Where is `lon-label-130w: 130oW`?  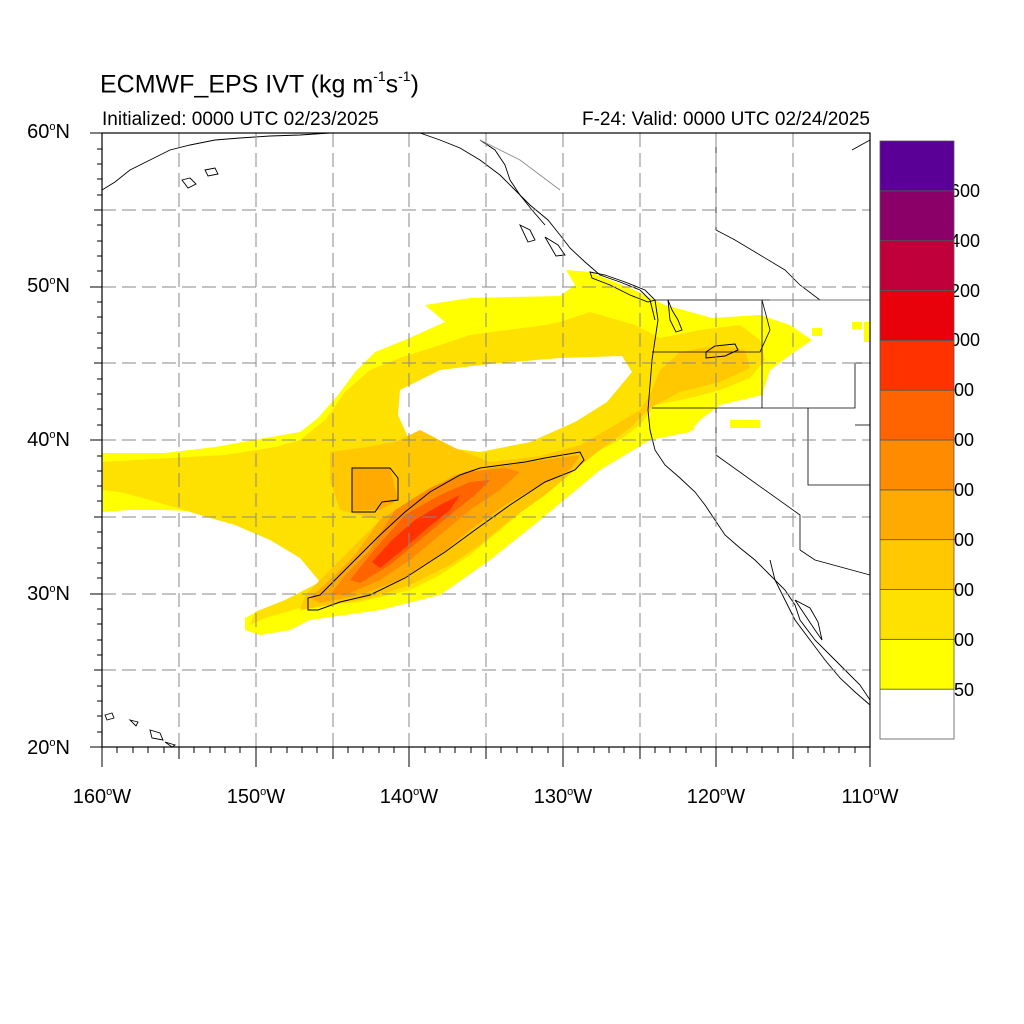
lon-label-130w: 130oW is located at coordinates (563, 797).